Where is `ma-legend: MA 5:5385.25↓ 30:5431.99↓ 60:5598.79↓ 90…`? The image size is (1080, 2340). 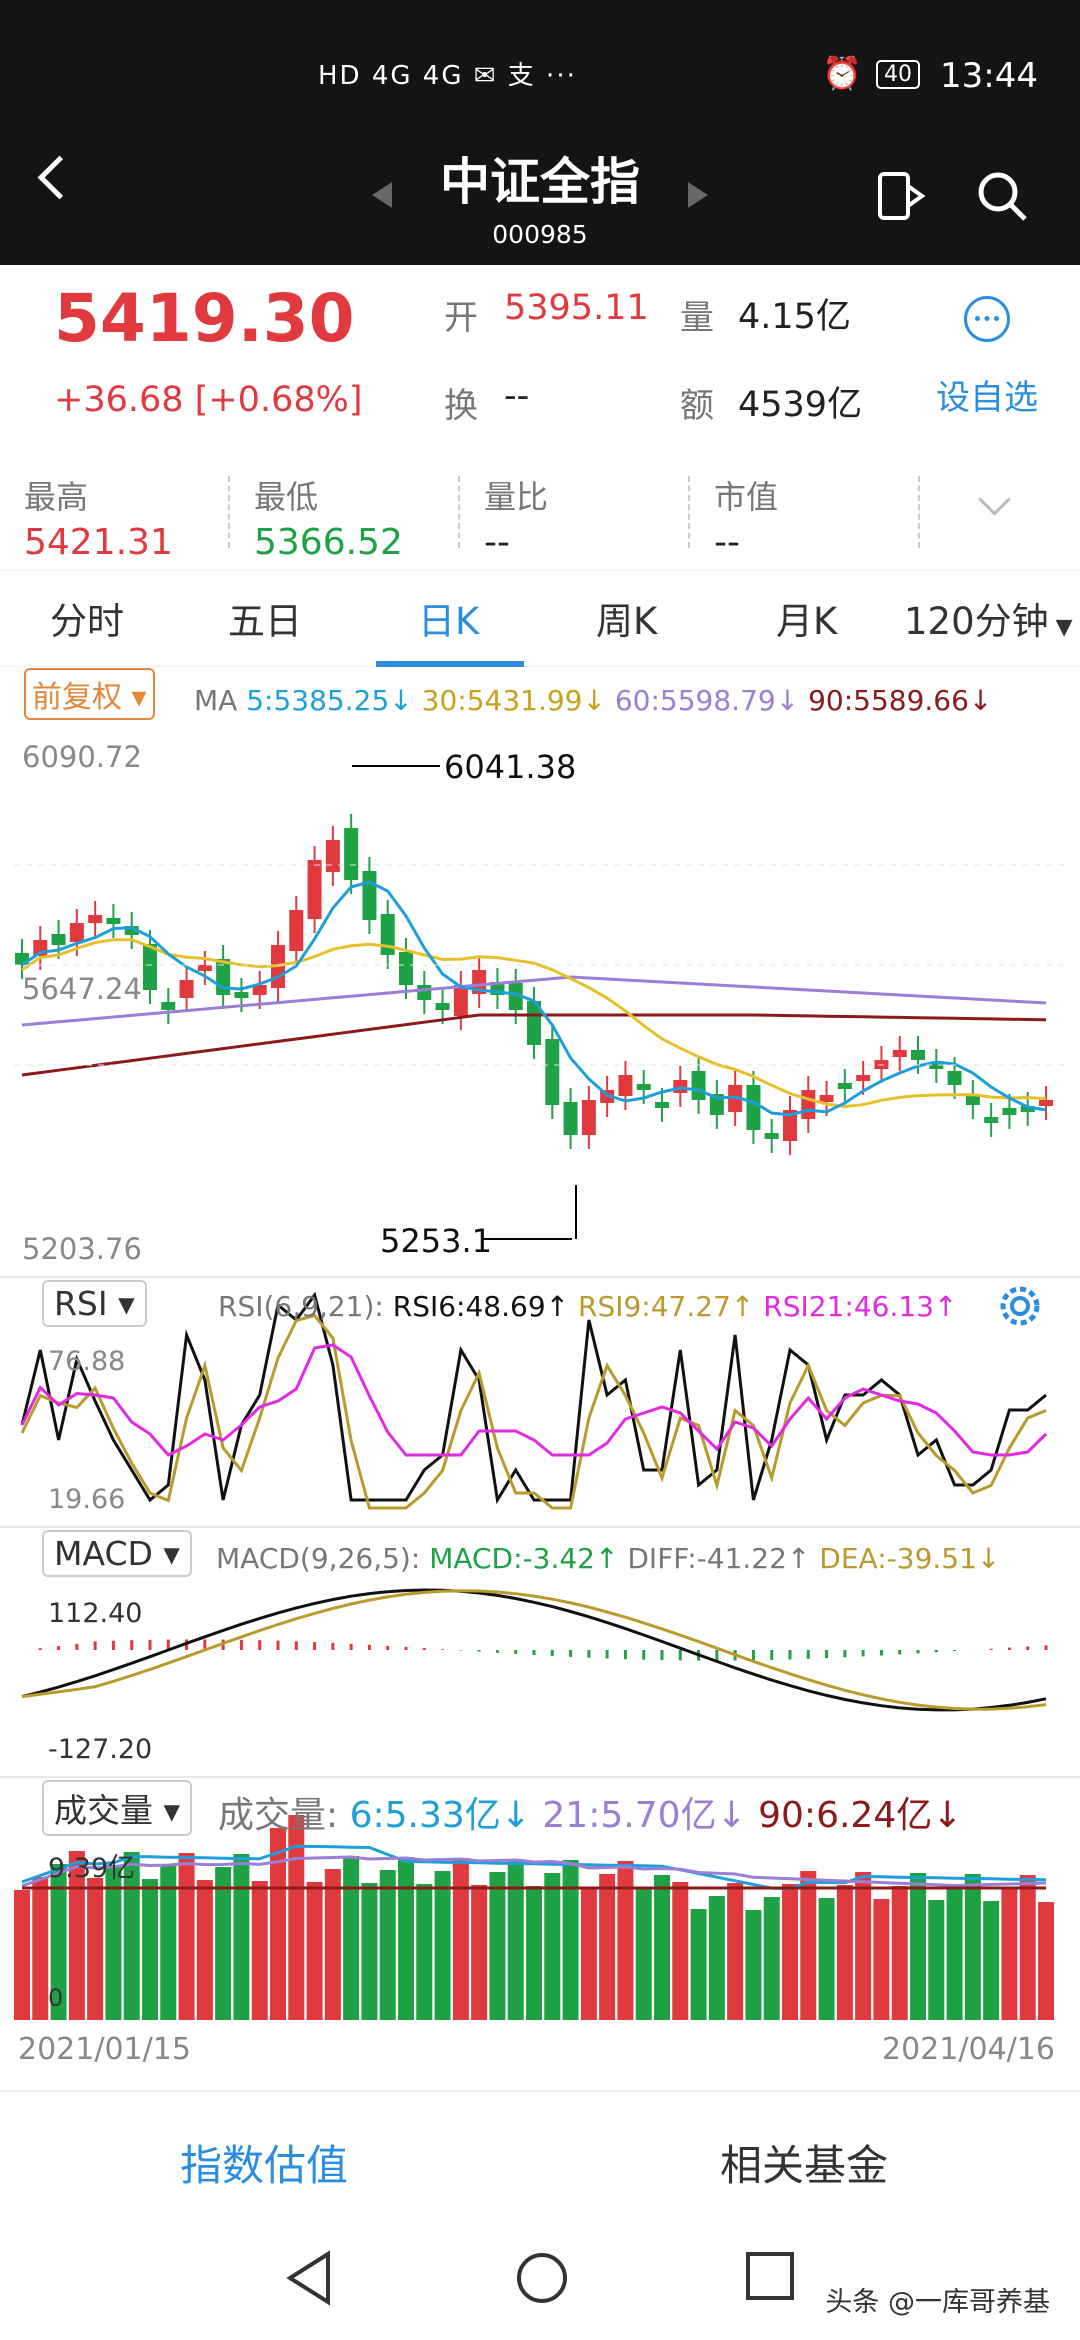
ma-legend: MA 5:5385.25↓ 30:5431.99↓ 60:5598.79↓ 90… is located at coordinates (593, 700).